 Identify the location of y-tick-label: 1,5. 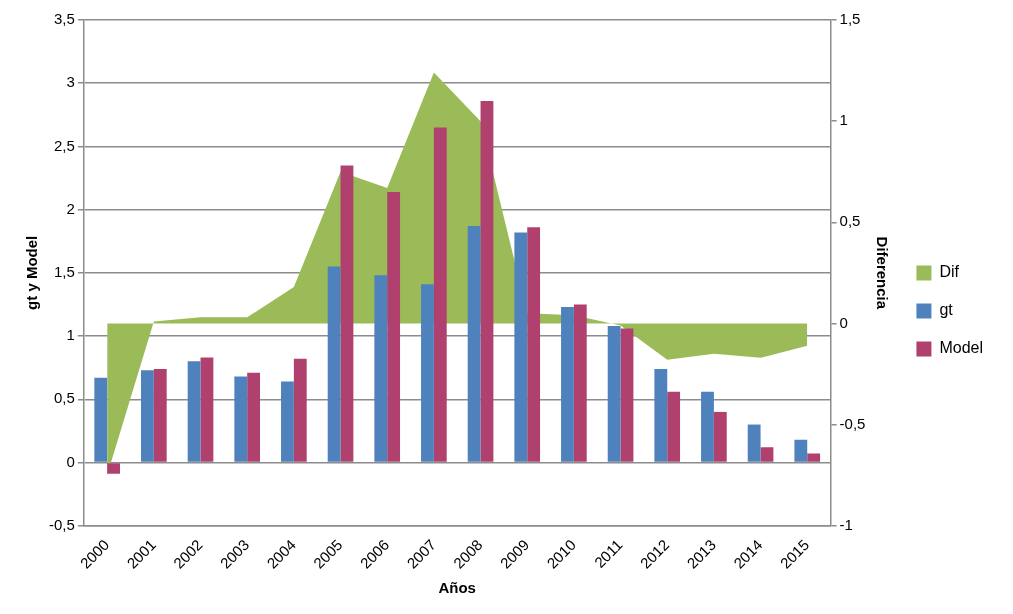
(64, 271).